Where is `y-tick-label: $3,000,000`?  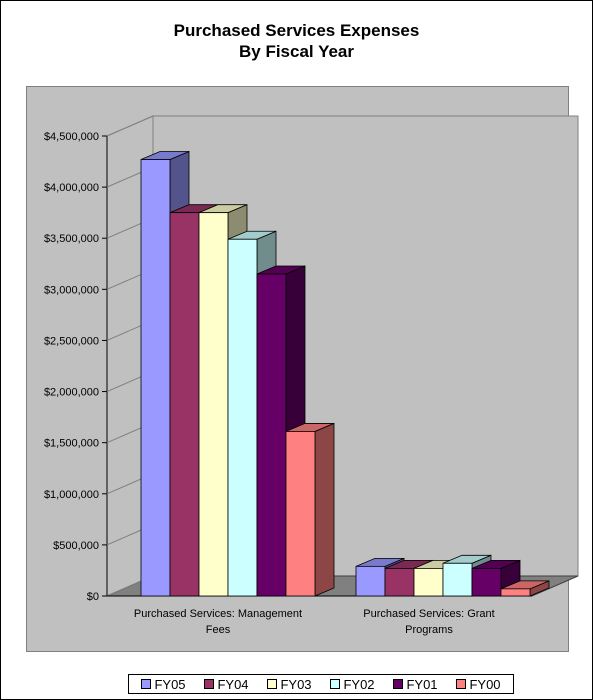
y-tick-label: $3,000,000 is located at coordinates (71, 290).